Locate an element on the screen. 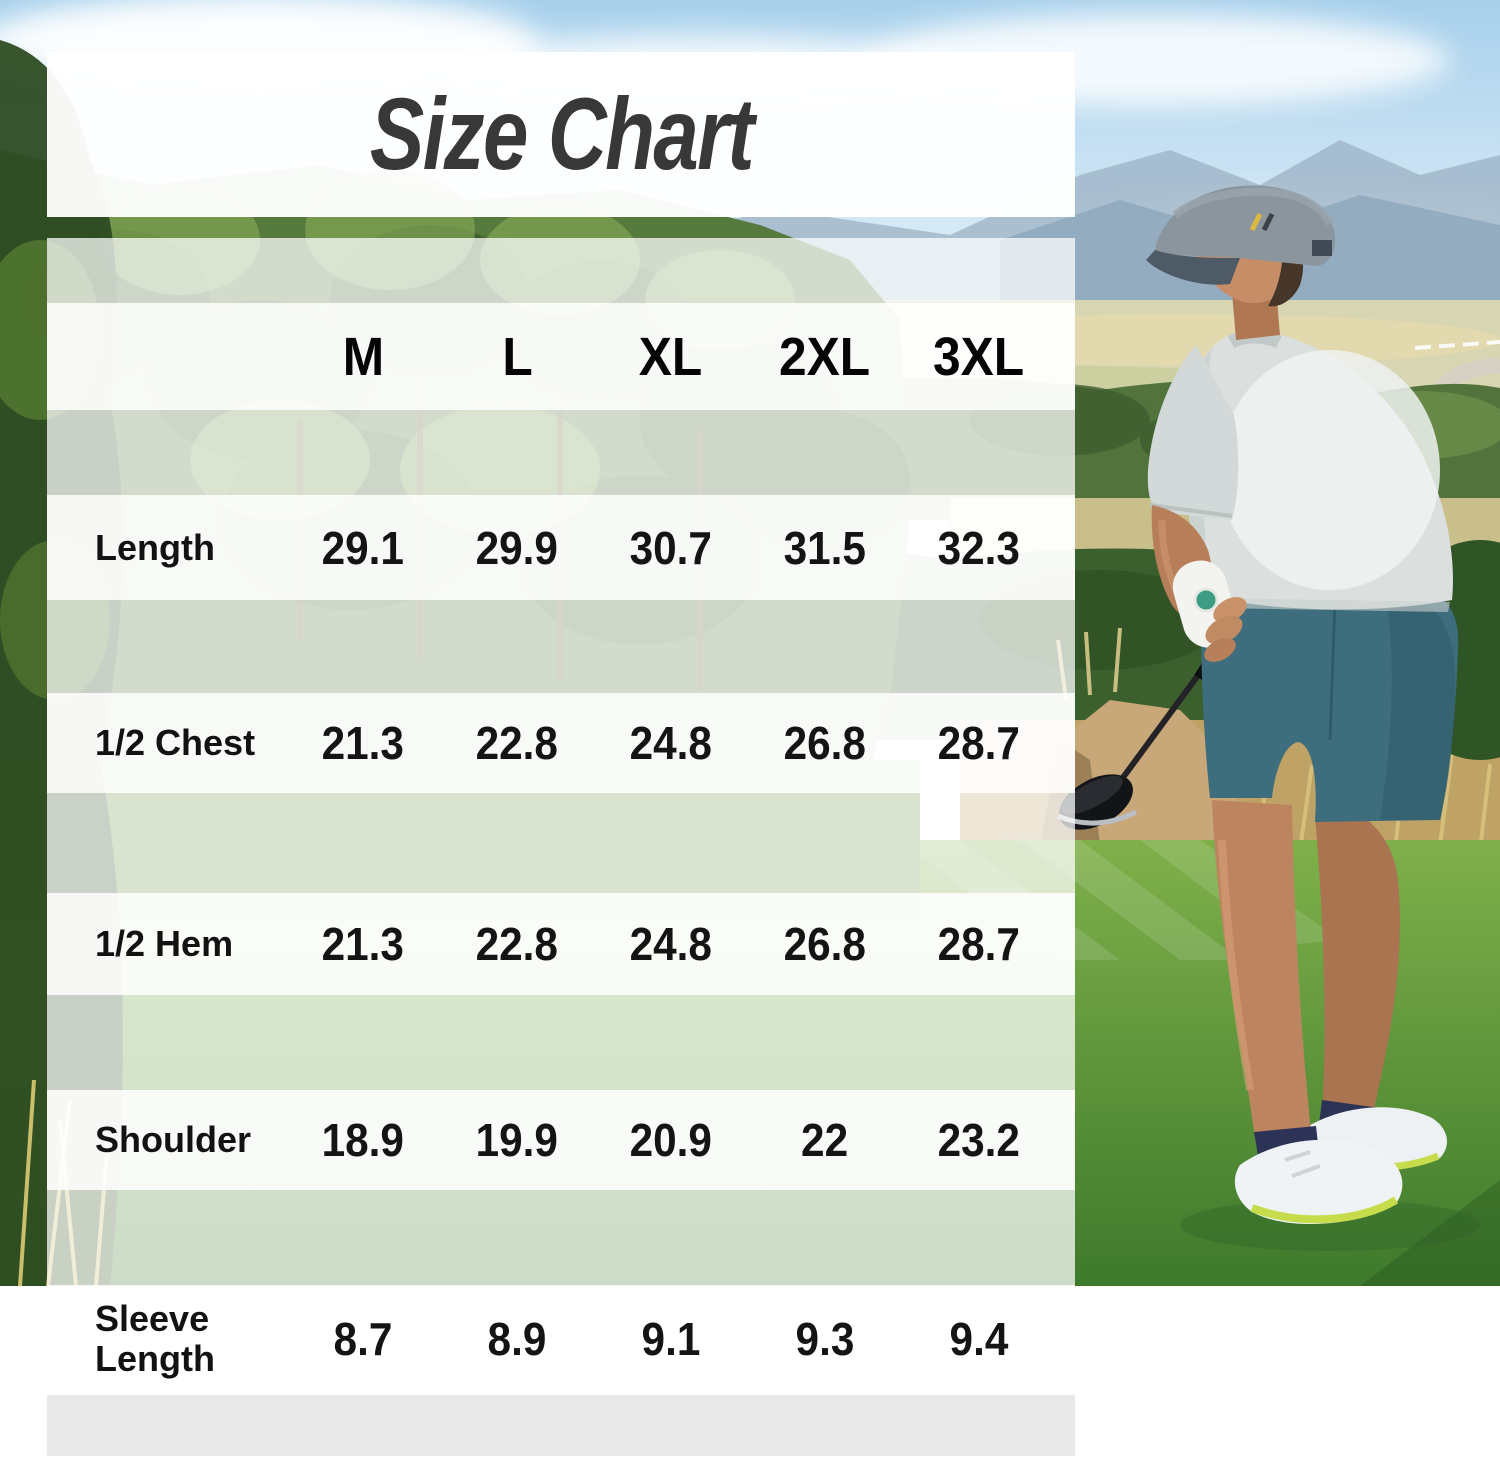 The image size is (1500, 1461). cap-logo is located at coordinates (1256, 222).